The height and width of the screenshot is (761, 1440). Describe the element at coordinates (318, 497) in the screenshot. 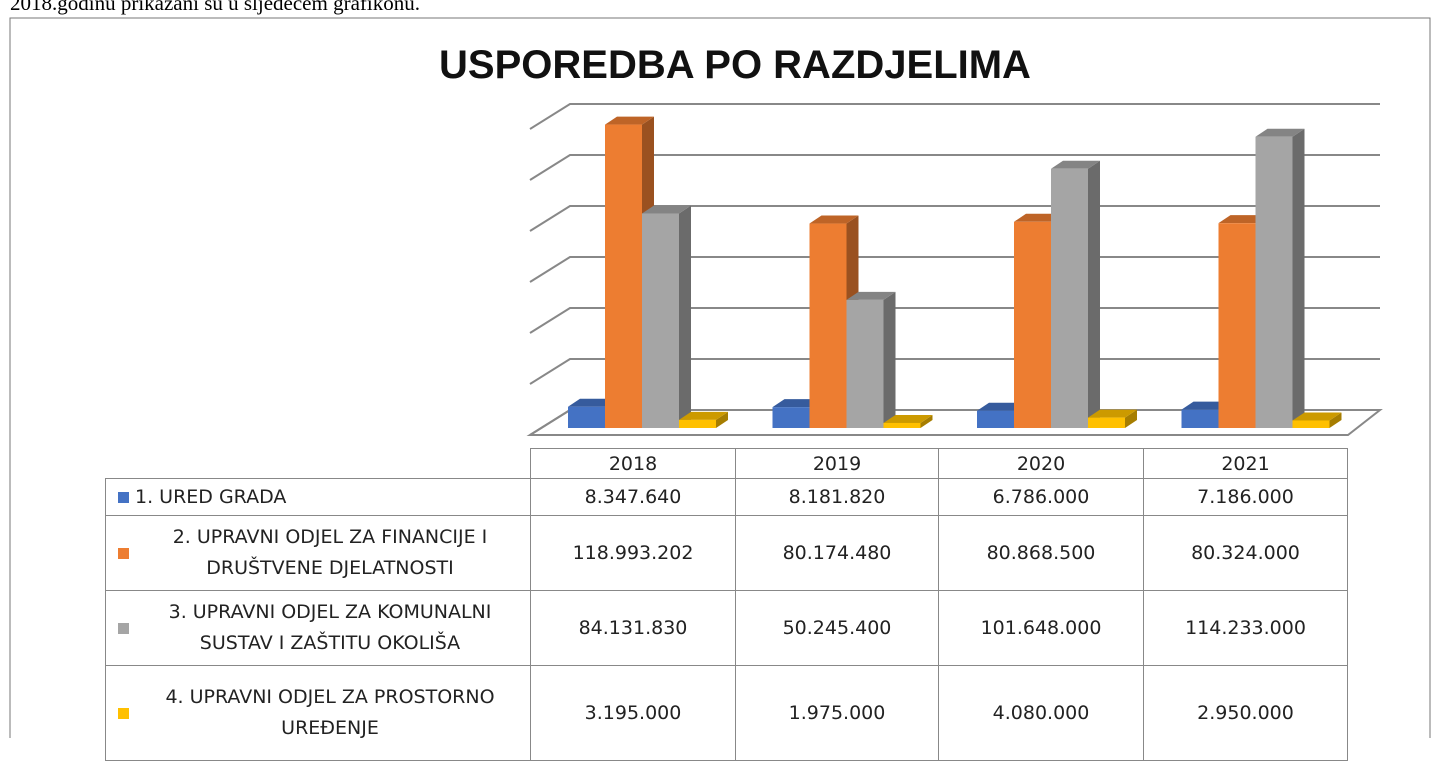

I see `legend-cell: 1. URED GRADA` at that location.